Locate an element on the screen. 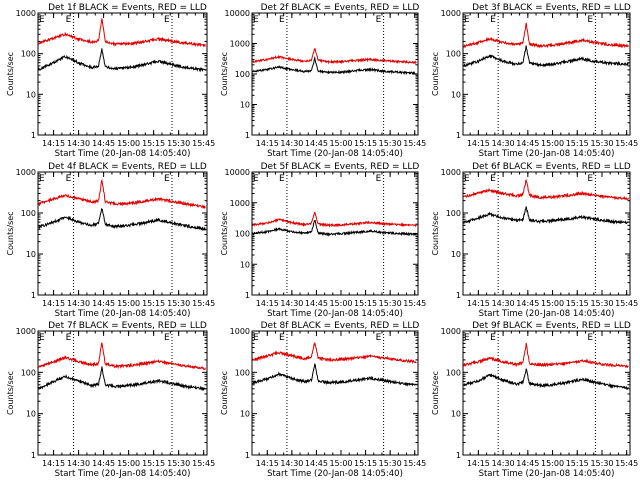  panel-title: Det 3f BLACK = Events, RED = LLD is located at coordinates (551, 8).